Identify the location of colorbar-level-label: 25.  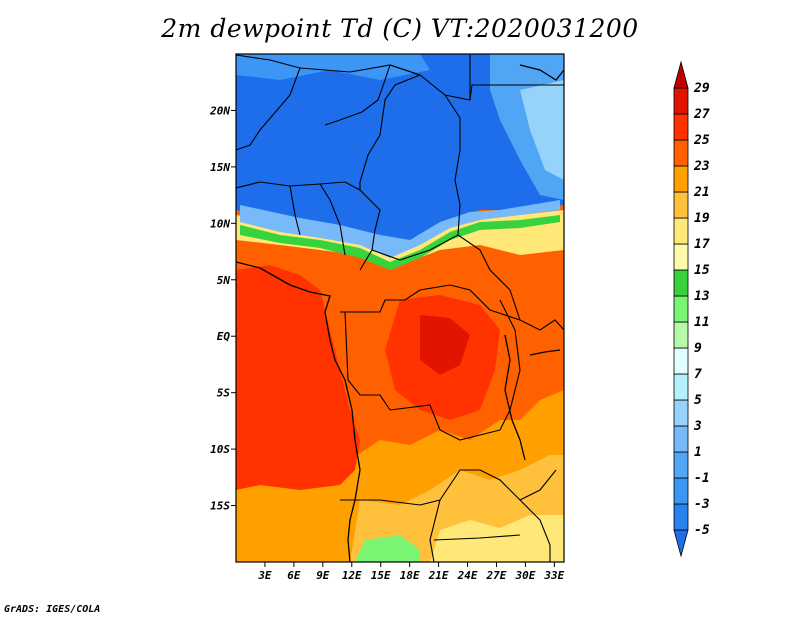
(701, 140).